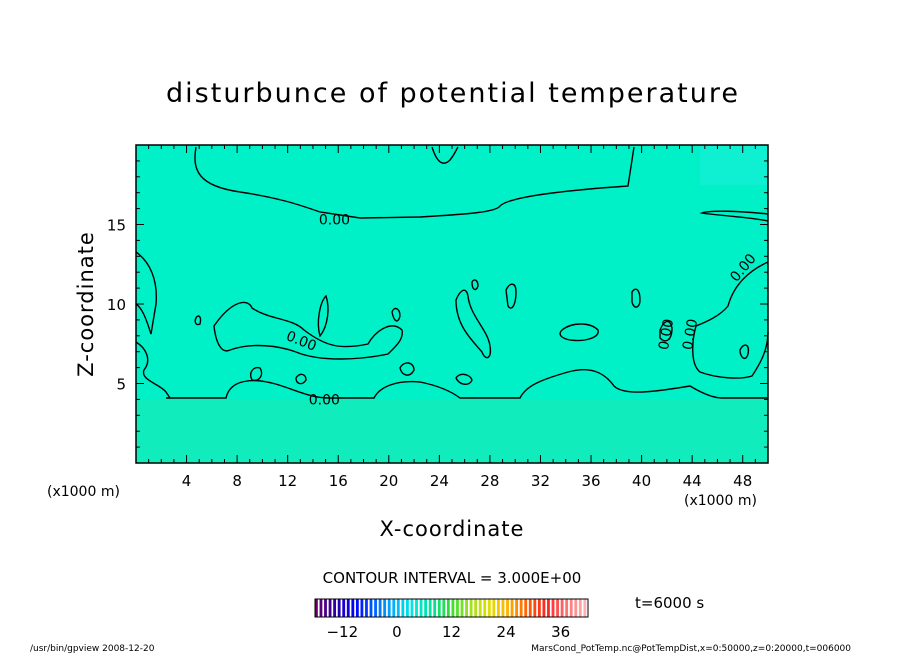  What do you see at coordinates (86, 304) in the screenshot?
I see `y-axis-label: Z-coordinate` at bounding box center [86, 304].